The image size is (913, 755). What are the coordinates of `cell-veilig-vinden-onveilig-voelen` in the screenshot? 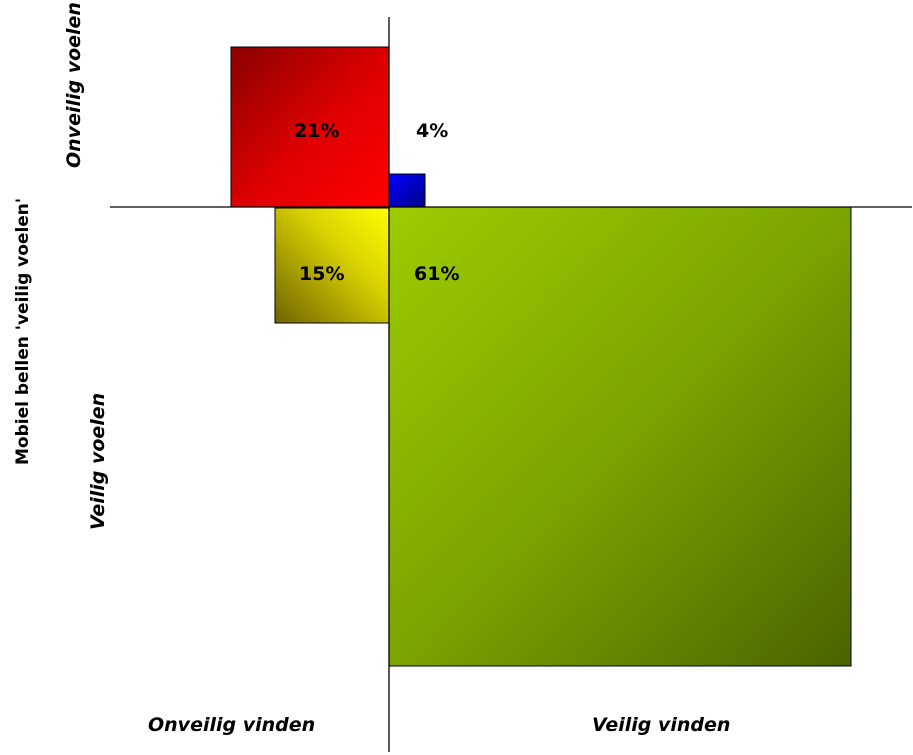 It's located at (407, 190).